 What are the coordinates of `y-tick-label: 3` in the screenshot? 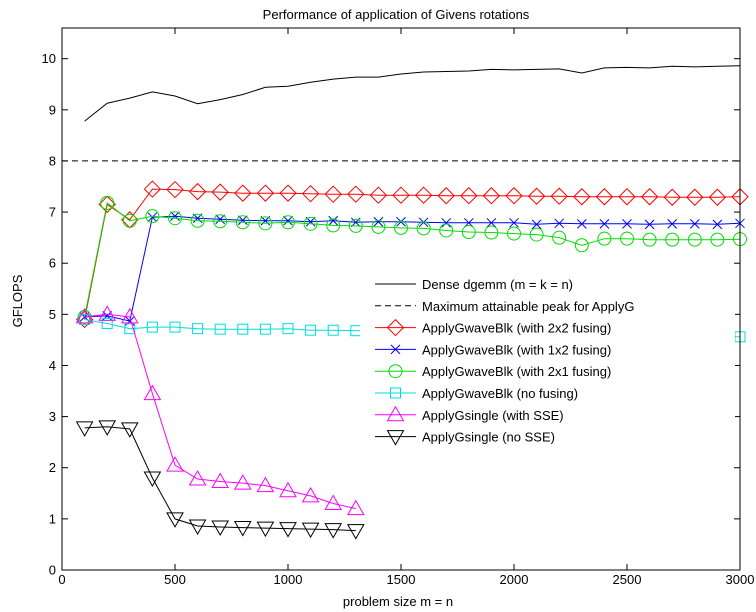 It's located at (52, 416).